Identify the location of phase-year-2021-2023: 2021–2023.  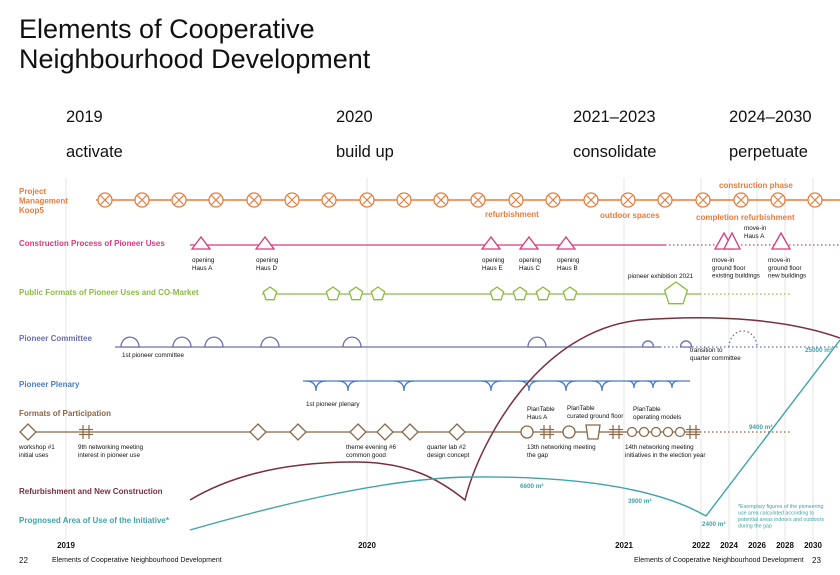
(614, 117).